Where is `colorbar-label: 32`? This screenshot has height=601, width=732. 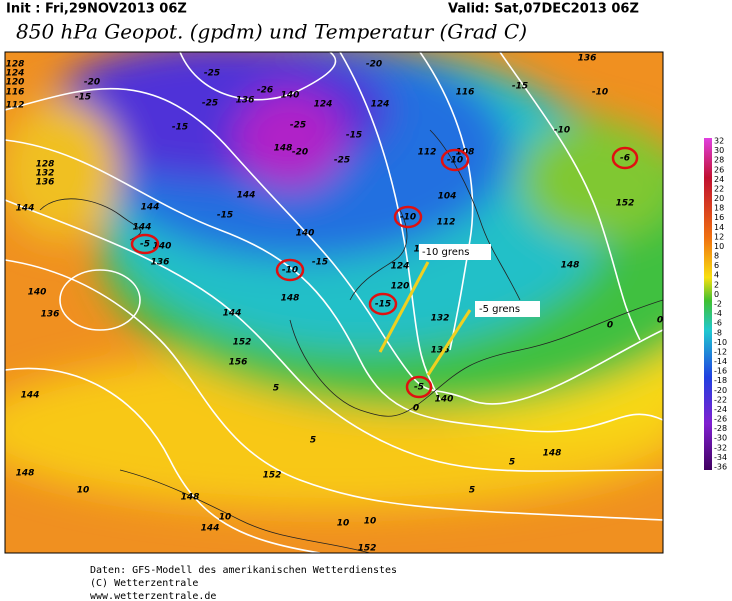 colorbar-label: 32 is located at coordinates (719, 141).